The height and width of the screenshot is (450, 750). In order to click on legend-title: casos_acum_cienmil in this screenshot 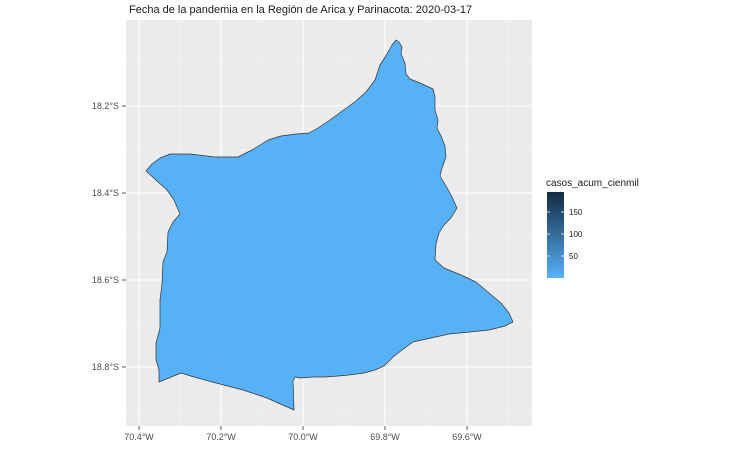, I will do `click(592, 183)`.